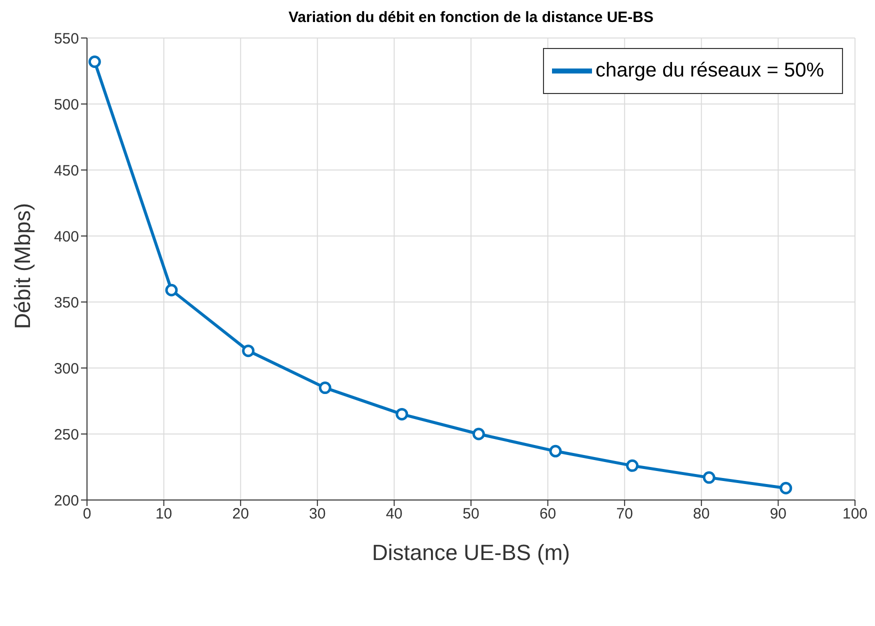 This screenshot has width=875, height=626. Describe the element at coordinates (66, 39) in the screenshot. I see `y-tick-label: 550` at that location.